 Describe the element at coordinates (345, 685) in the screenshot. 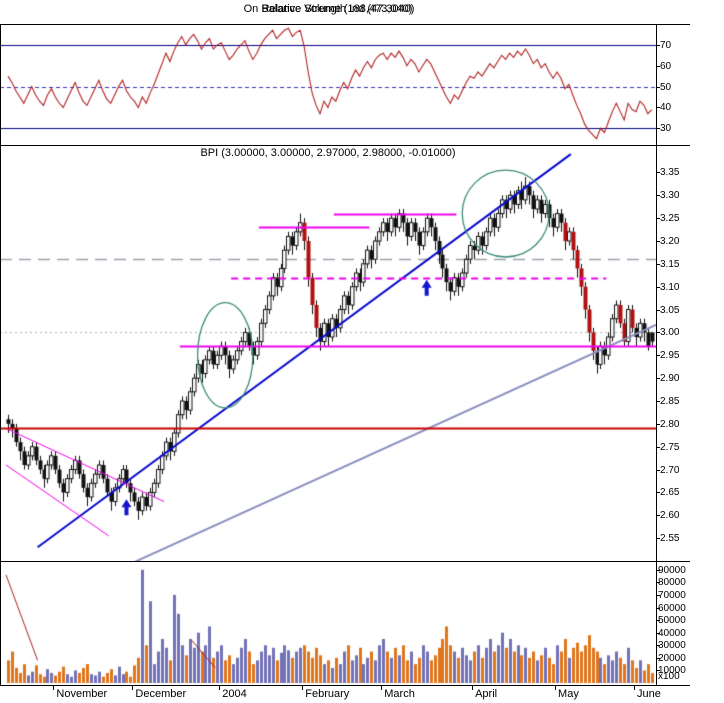

I see `x-axis-line` at that location.